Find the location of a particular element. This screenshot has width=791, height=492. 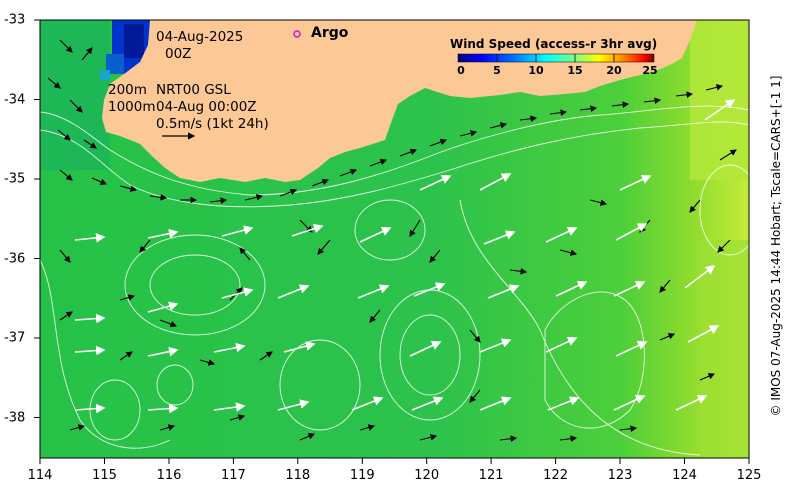

y-tick-label: -37 is located at coordinates (15, 338).